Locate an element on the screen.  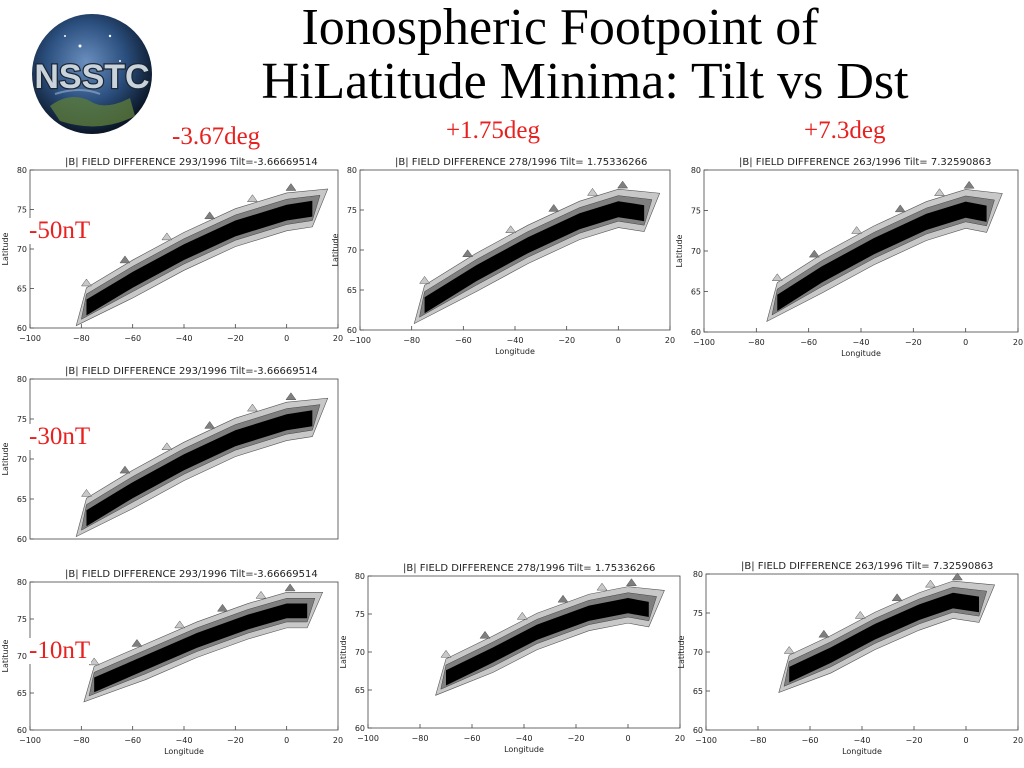
row-label-dst-50: -50nT is located at coordinates (60, 230).